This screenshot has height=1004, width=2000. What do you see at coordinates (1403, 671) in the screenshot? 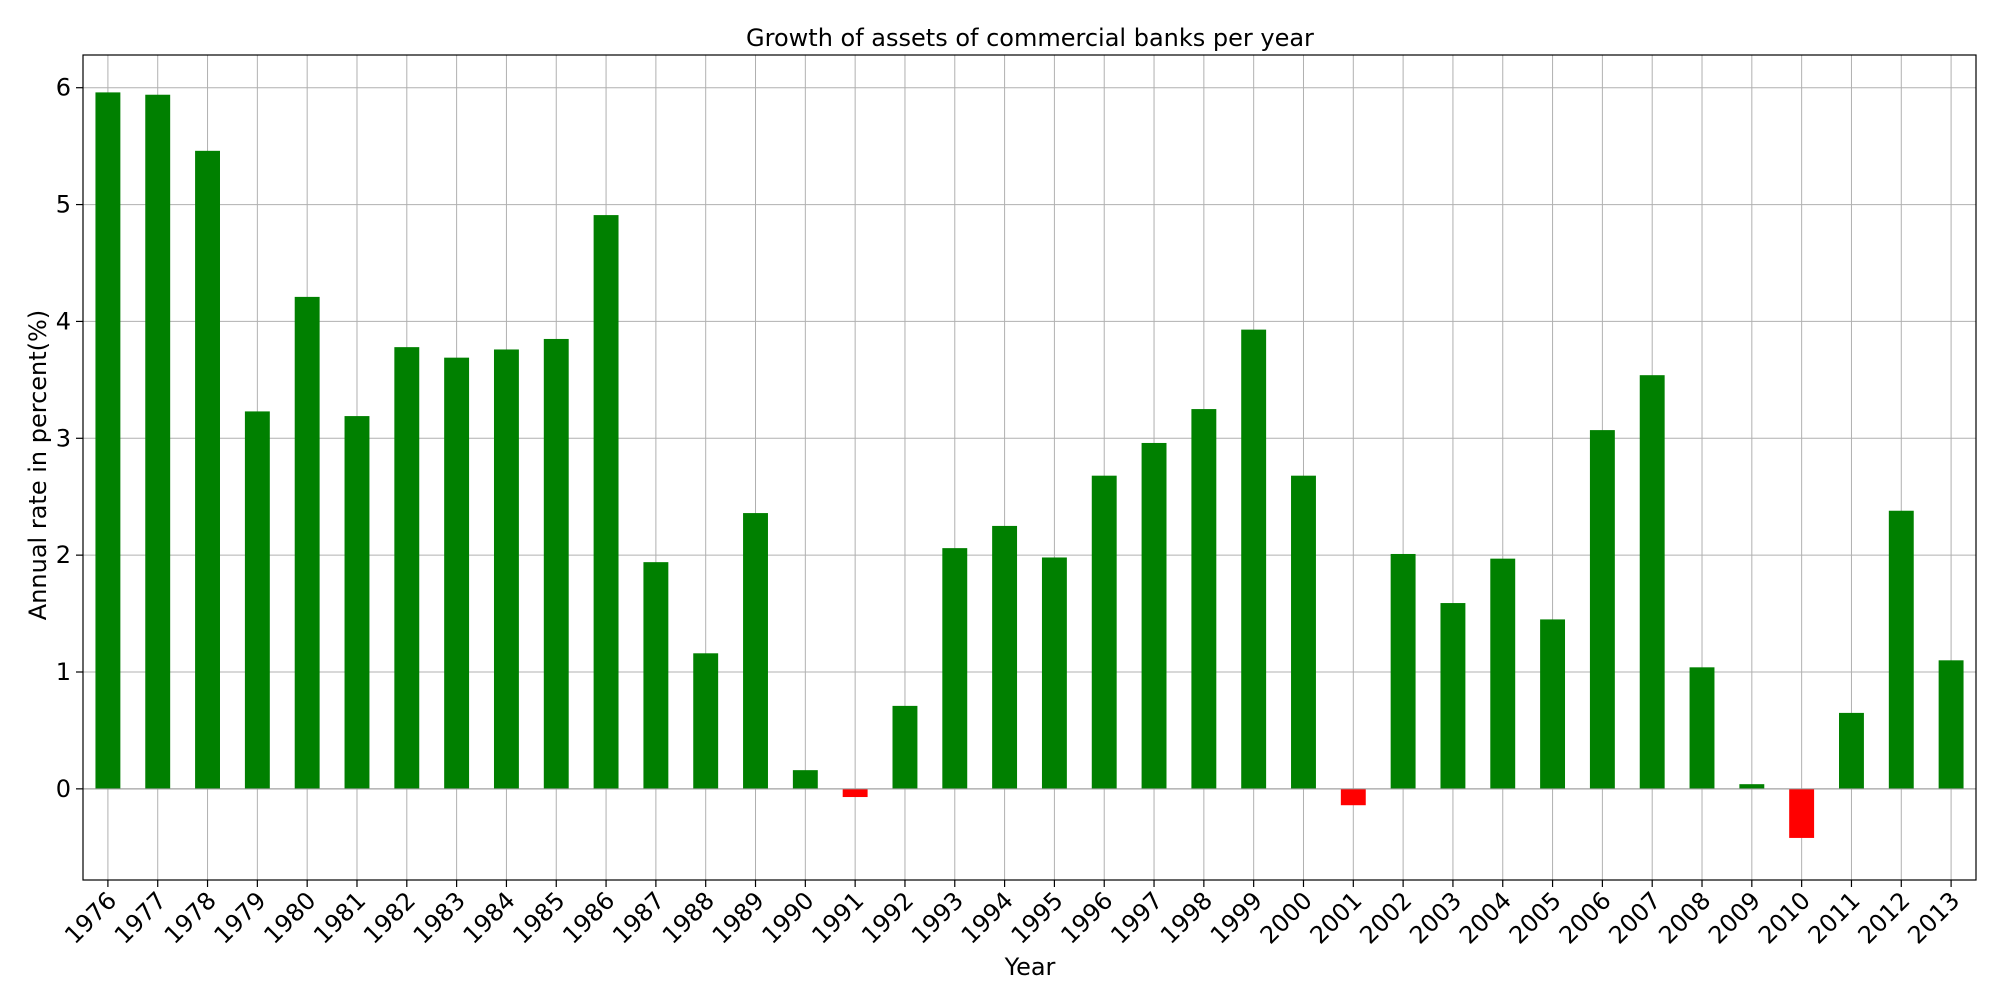
I see `bar-2002` at bounding box center [1403, 671].